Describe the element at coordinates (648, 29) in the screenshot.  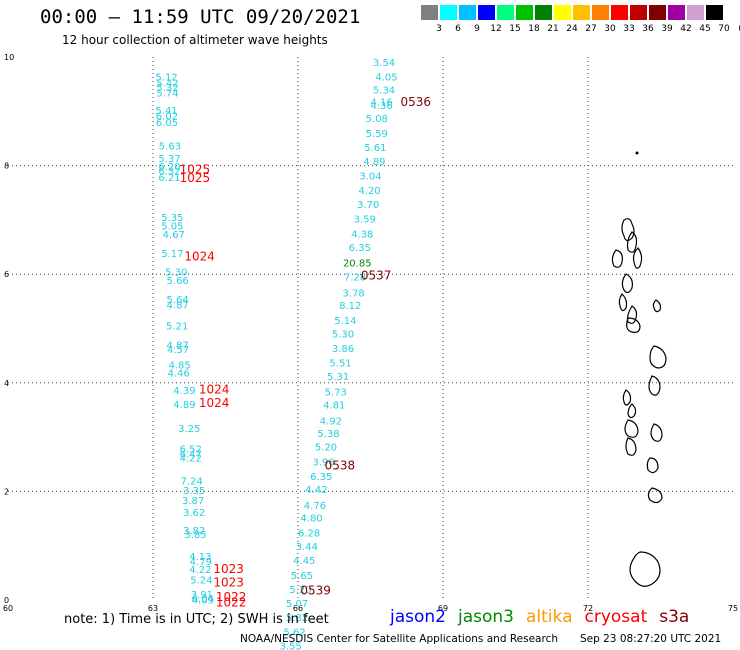
I see `scale-label: 36` at that location.